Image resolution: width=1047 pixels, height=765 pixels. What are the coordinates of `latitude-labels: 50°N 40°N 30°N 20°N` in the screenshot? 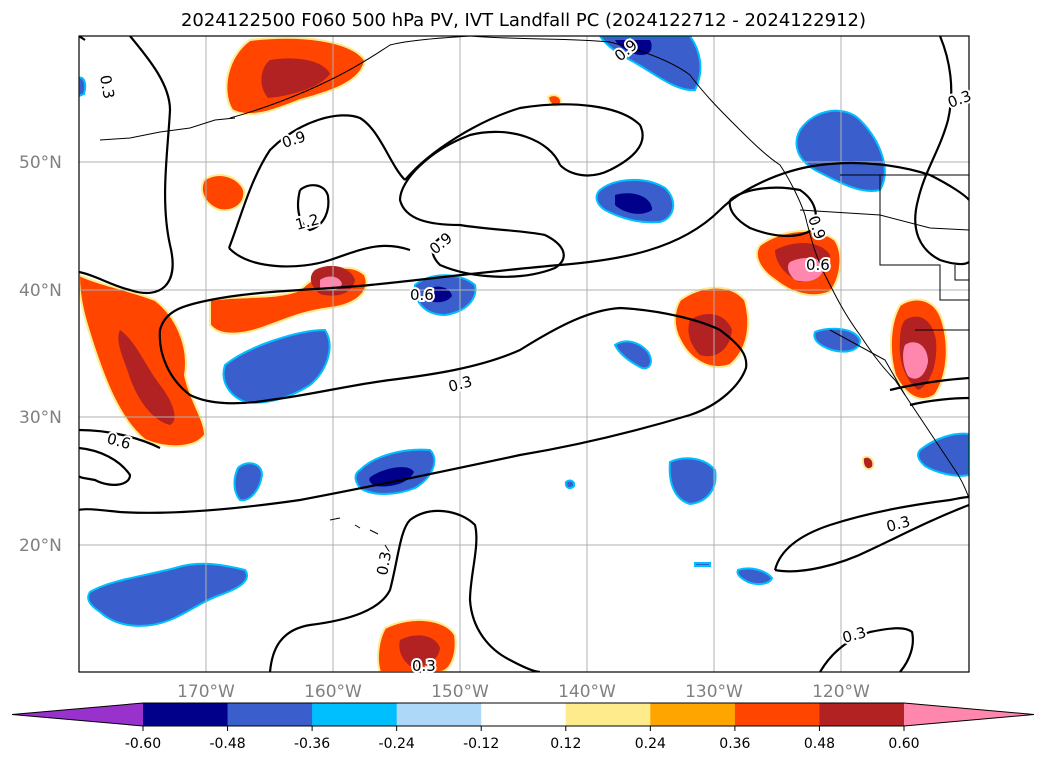 It's located at (40, 354).